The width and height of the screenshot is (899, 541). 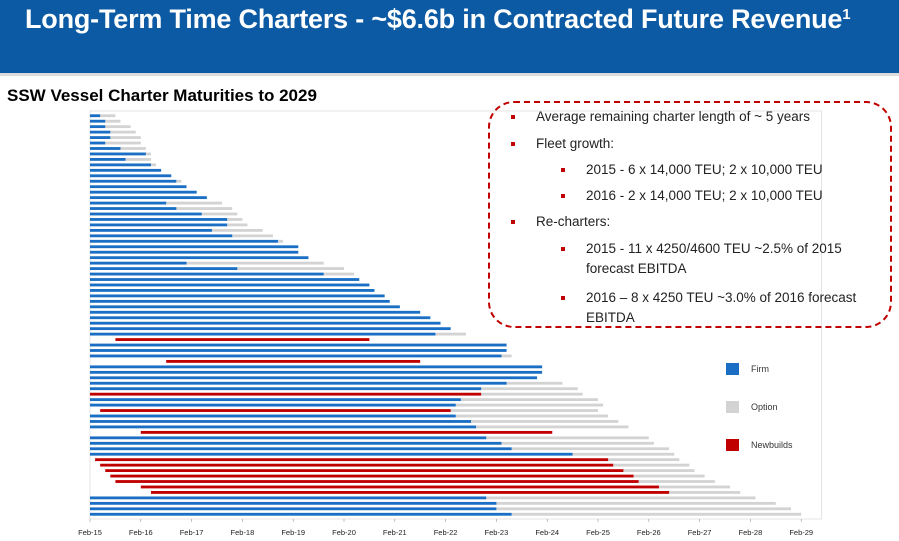 I want to click on x-tick-label: Feb-23, so click(x=497, y=532).